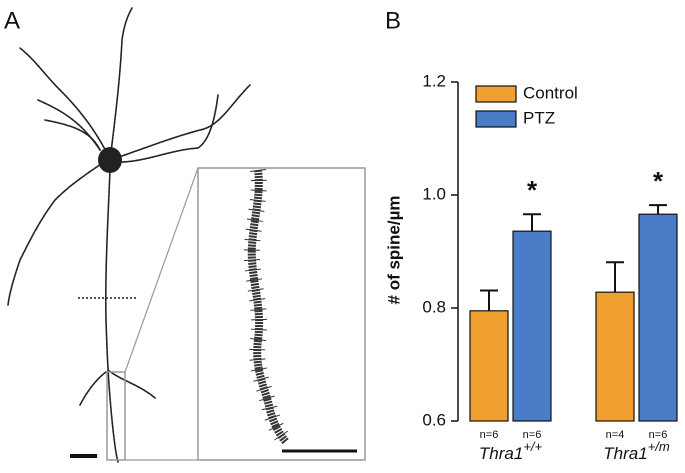 The height and width of the screenshot is (473, 685). I want to click on x-tick-label: Thra1+/m, so click(636, 451).